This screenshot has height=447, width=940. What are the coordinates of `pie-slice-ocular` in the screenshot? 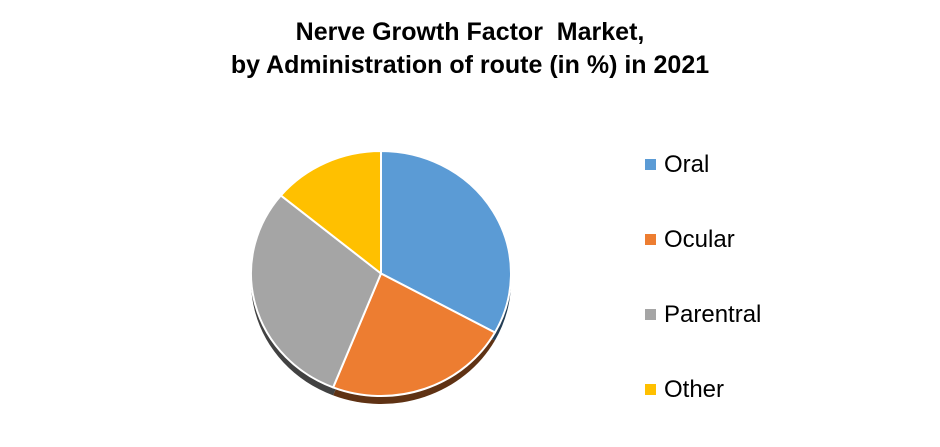 It's located at (414, 334).